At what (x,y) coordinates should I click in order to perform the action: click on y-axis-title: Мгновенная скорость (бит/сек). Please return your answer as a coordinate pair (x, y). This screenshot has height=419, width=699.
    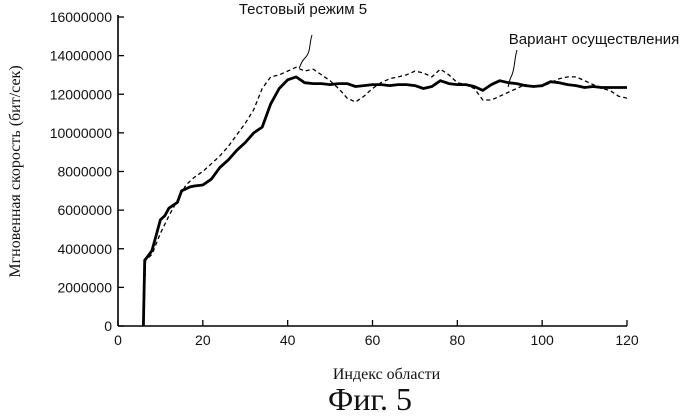
    Looking at the image, I should click on (15, 171).